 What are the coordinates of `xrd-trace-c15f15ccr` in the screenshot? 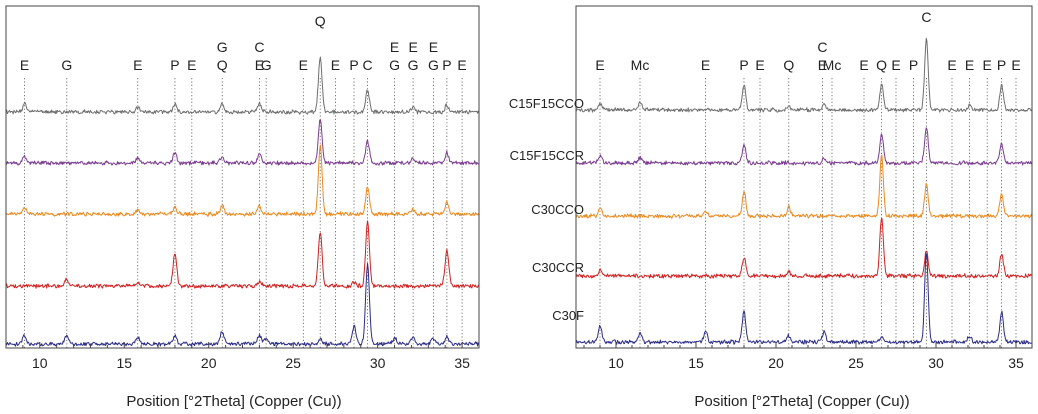 It's located at (242, 142).